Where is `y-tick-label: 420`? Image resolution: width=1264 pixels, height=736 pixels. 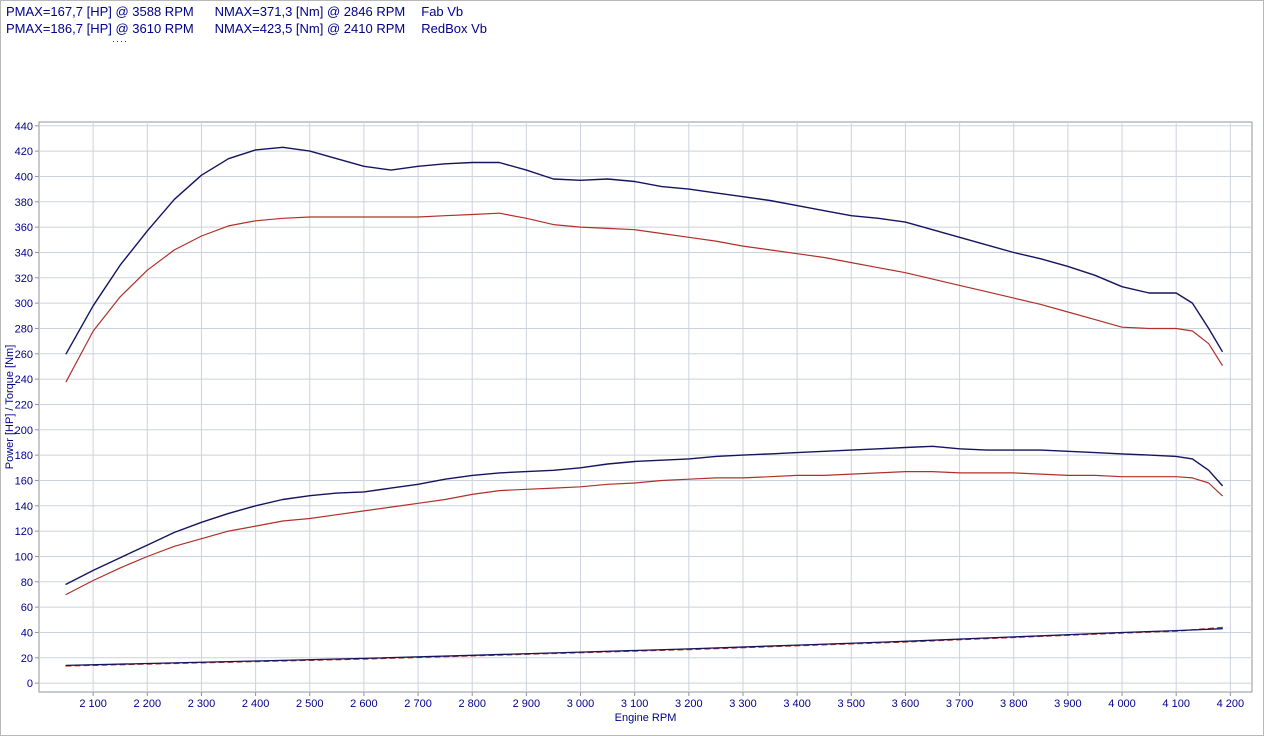
y-tick-label: 420 is located at coordinates (24, 152).